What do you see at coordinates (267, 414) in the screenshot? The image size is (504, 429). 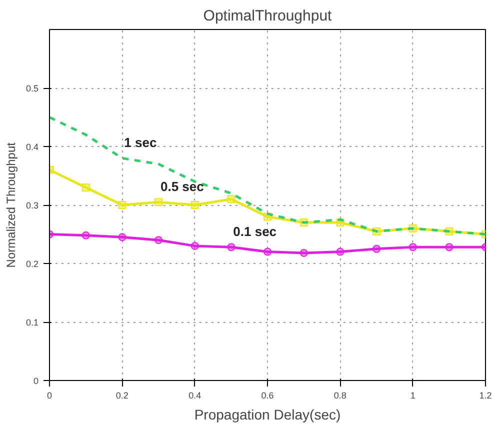 I see `x-axis-title: Propagation Delay(sec)` at bounding box center [267, 414].